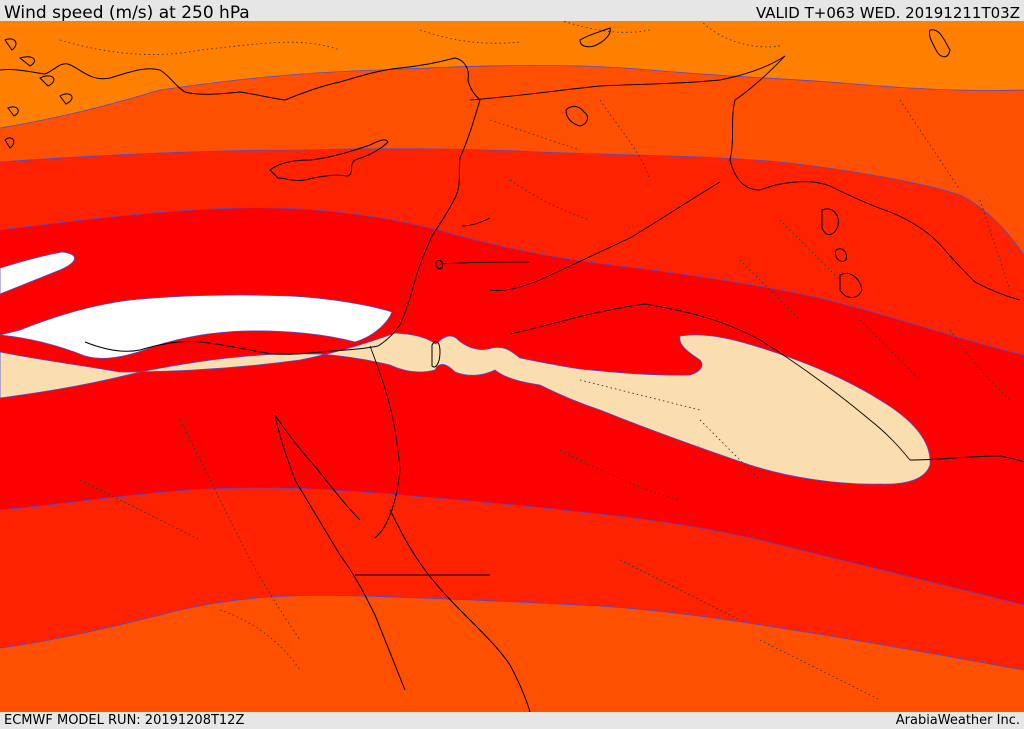  Describe the element at coordinates (955, 250) in the screenshot. I see `province-borders-iran` at that location.